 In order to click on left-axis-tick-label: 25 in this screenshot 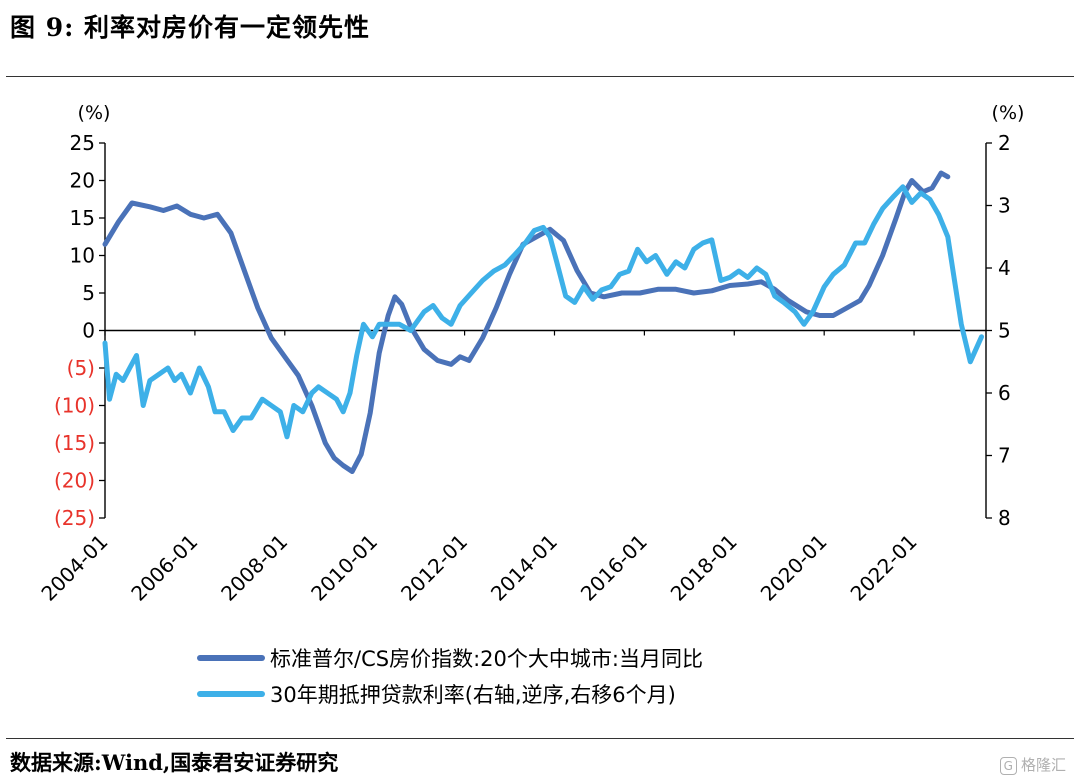, I will do `click(82, 143)`.